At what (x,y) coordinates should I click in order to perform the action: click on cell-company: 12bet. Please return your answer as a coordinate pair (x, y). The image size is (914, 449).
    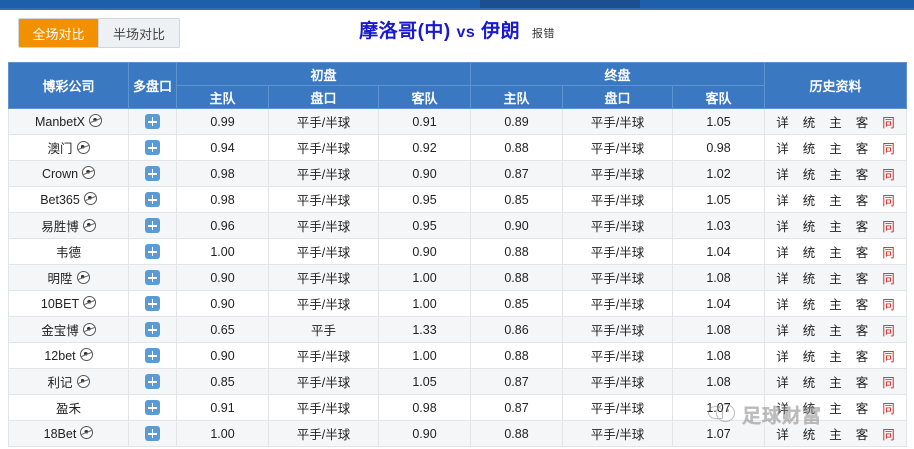
    Looking at the image, I should click on (68, 355).